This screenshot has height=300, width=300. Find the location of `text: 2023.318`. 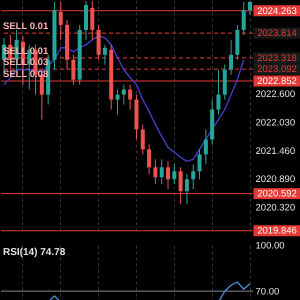

text: 2023.318 is located at coordinates (277, 58).